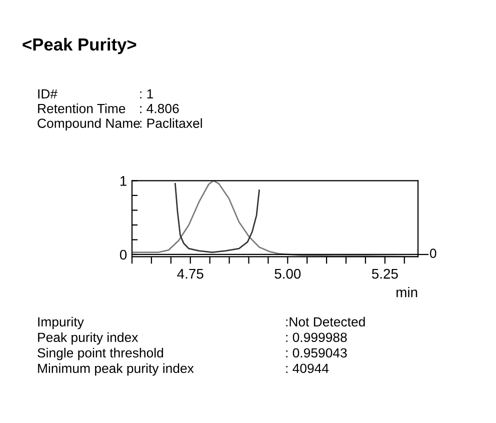  What do you see at coordinates (316, 353) in the screenshot?
I see `text: : 0.959043` at bounding box center [316, 353].